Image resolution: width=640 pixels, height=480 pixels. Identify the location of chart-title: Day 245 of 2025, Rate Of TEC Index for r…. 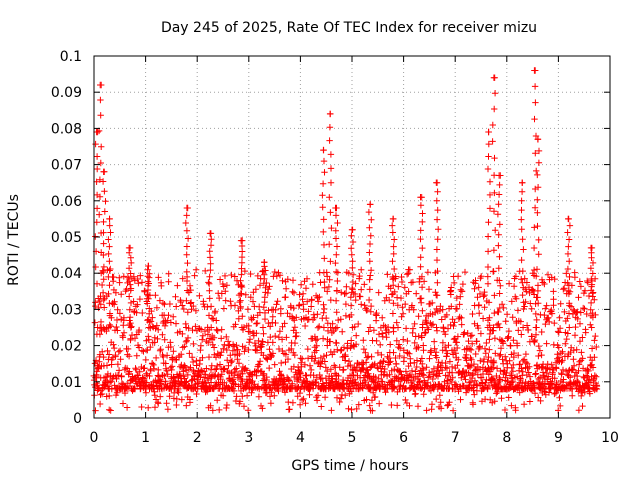
(349, 28).